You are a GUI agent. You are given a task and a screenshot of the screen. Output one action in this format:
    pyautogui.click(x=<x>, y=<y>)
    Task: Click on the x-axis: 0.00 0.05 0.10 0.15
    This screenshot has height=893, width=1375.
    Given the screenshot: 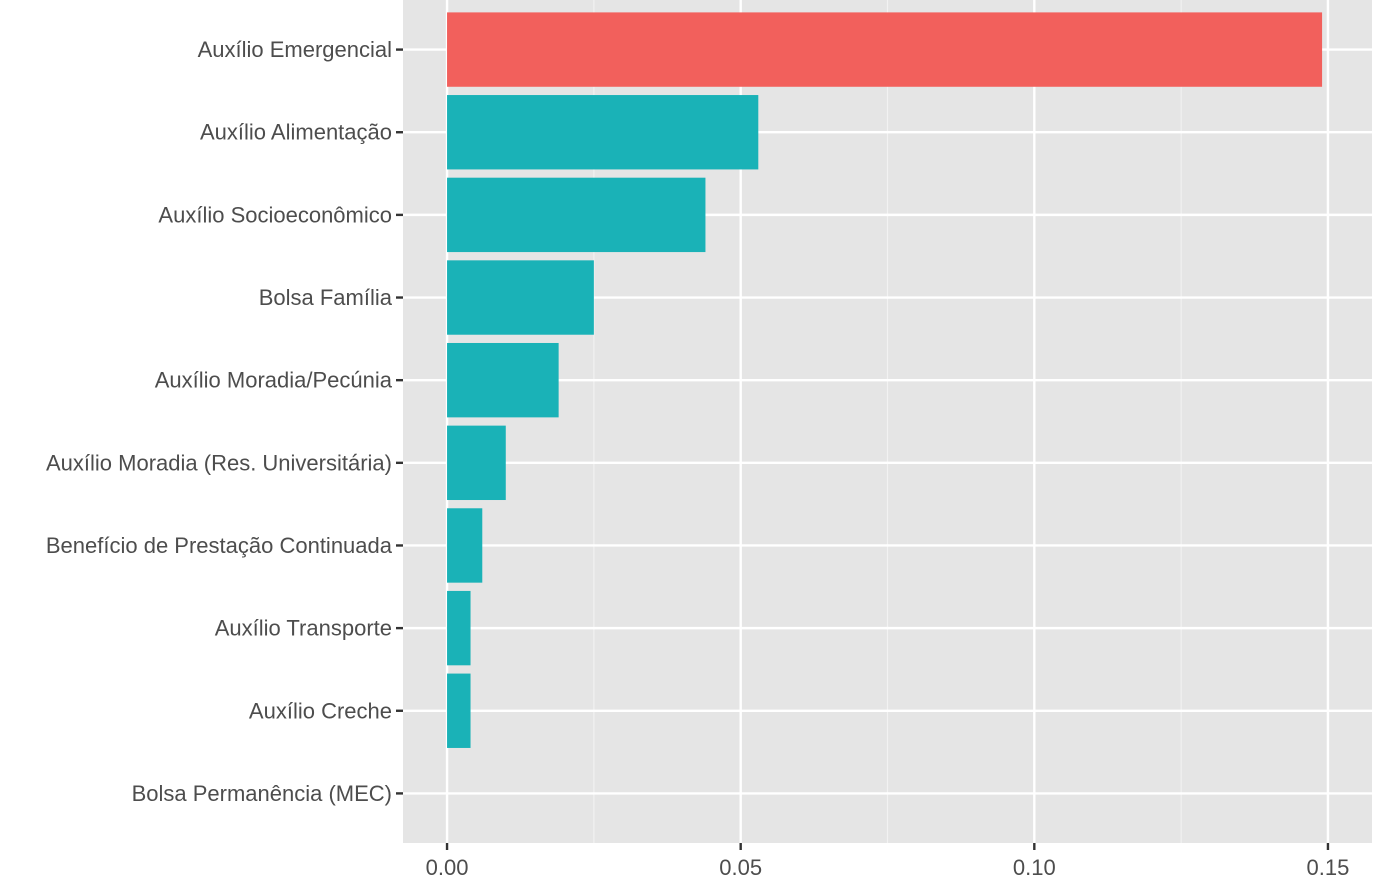 What is the action you would take?
    pyautogui.click(x=888, y=861)
    